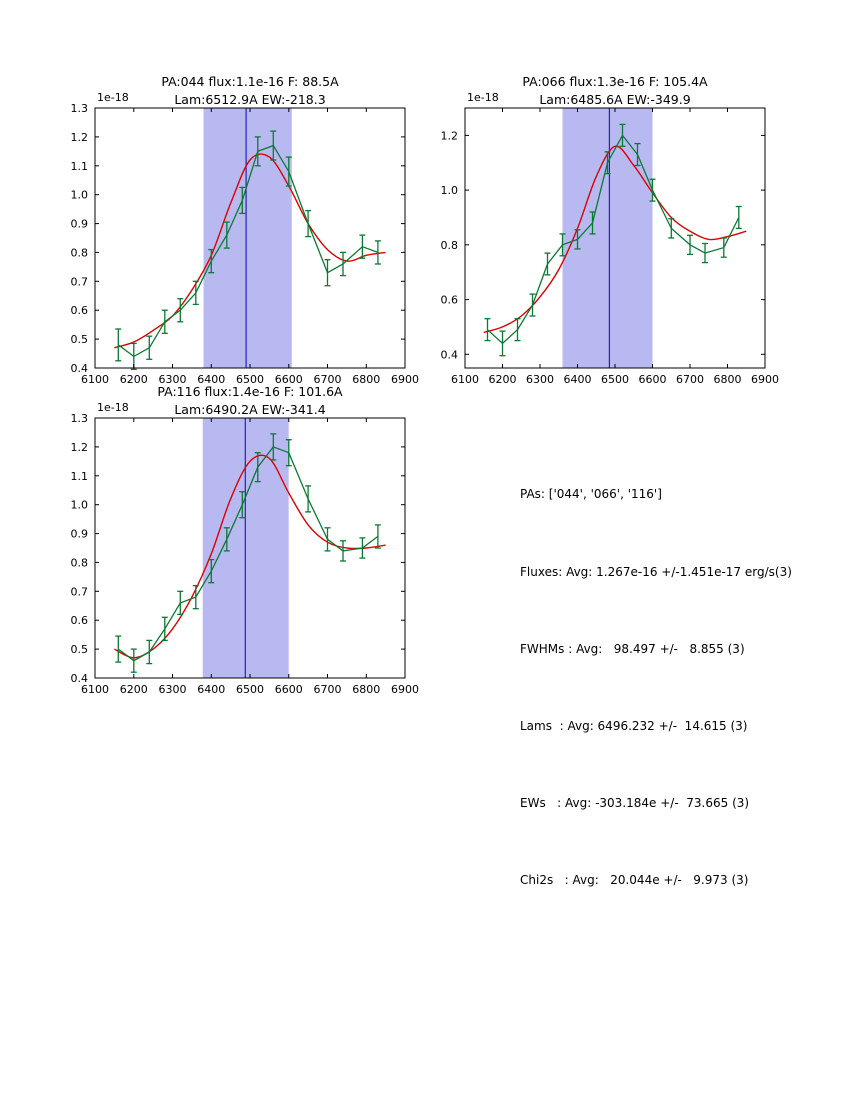 The width and height of the screenshot is (850, 1100). I want to click on chart-title-line2: Lam:6490.2A EW:-341.4, so click(249, 409).